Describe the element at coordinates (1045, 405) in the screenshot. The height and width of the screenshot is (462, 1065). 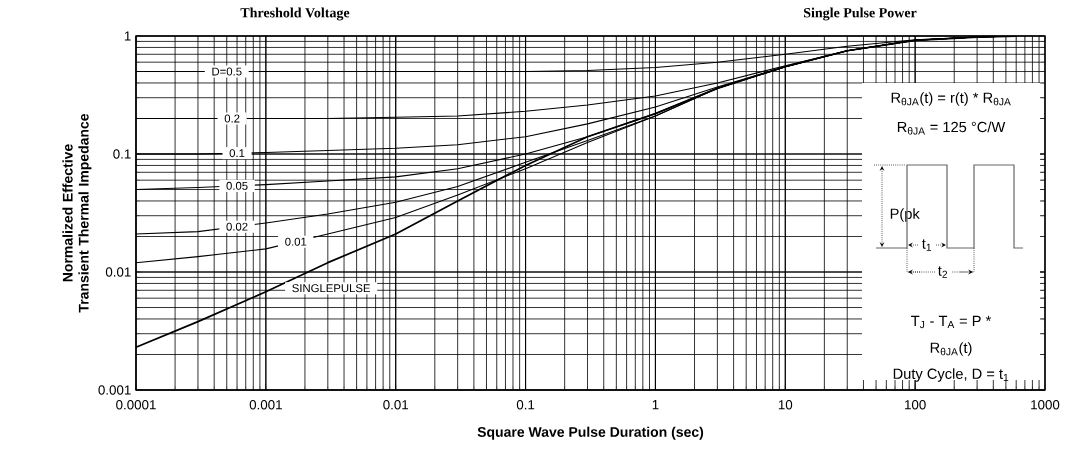
I see `x-tick-label: 1000` at that location.